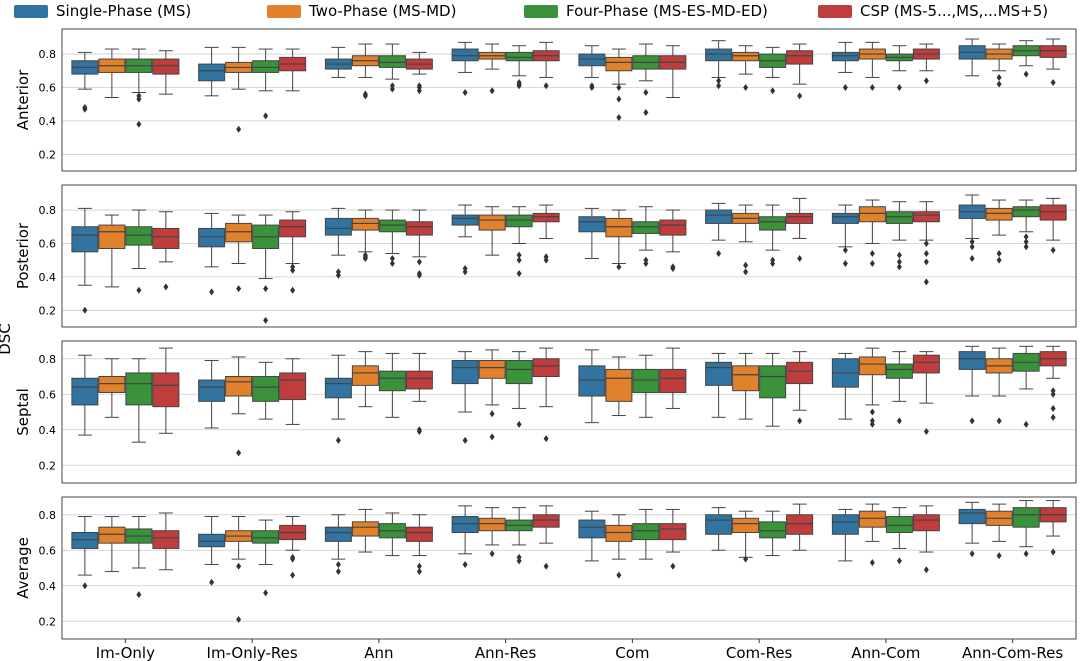 This screenshot has width=1084, height=661. Describe the element at coordinates (719, 216) in the screenshot. I see `box-posterior-com-res-s0` at that location.